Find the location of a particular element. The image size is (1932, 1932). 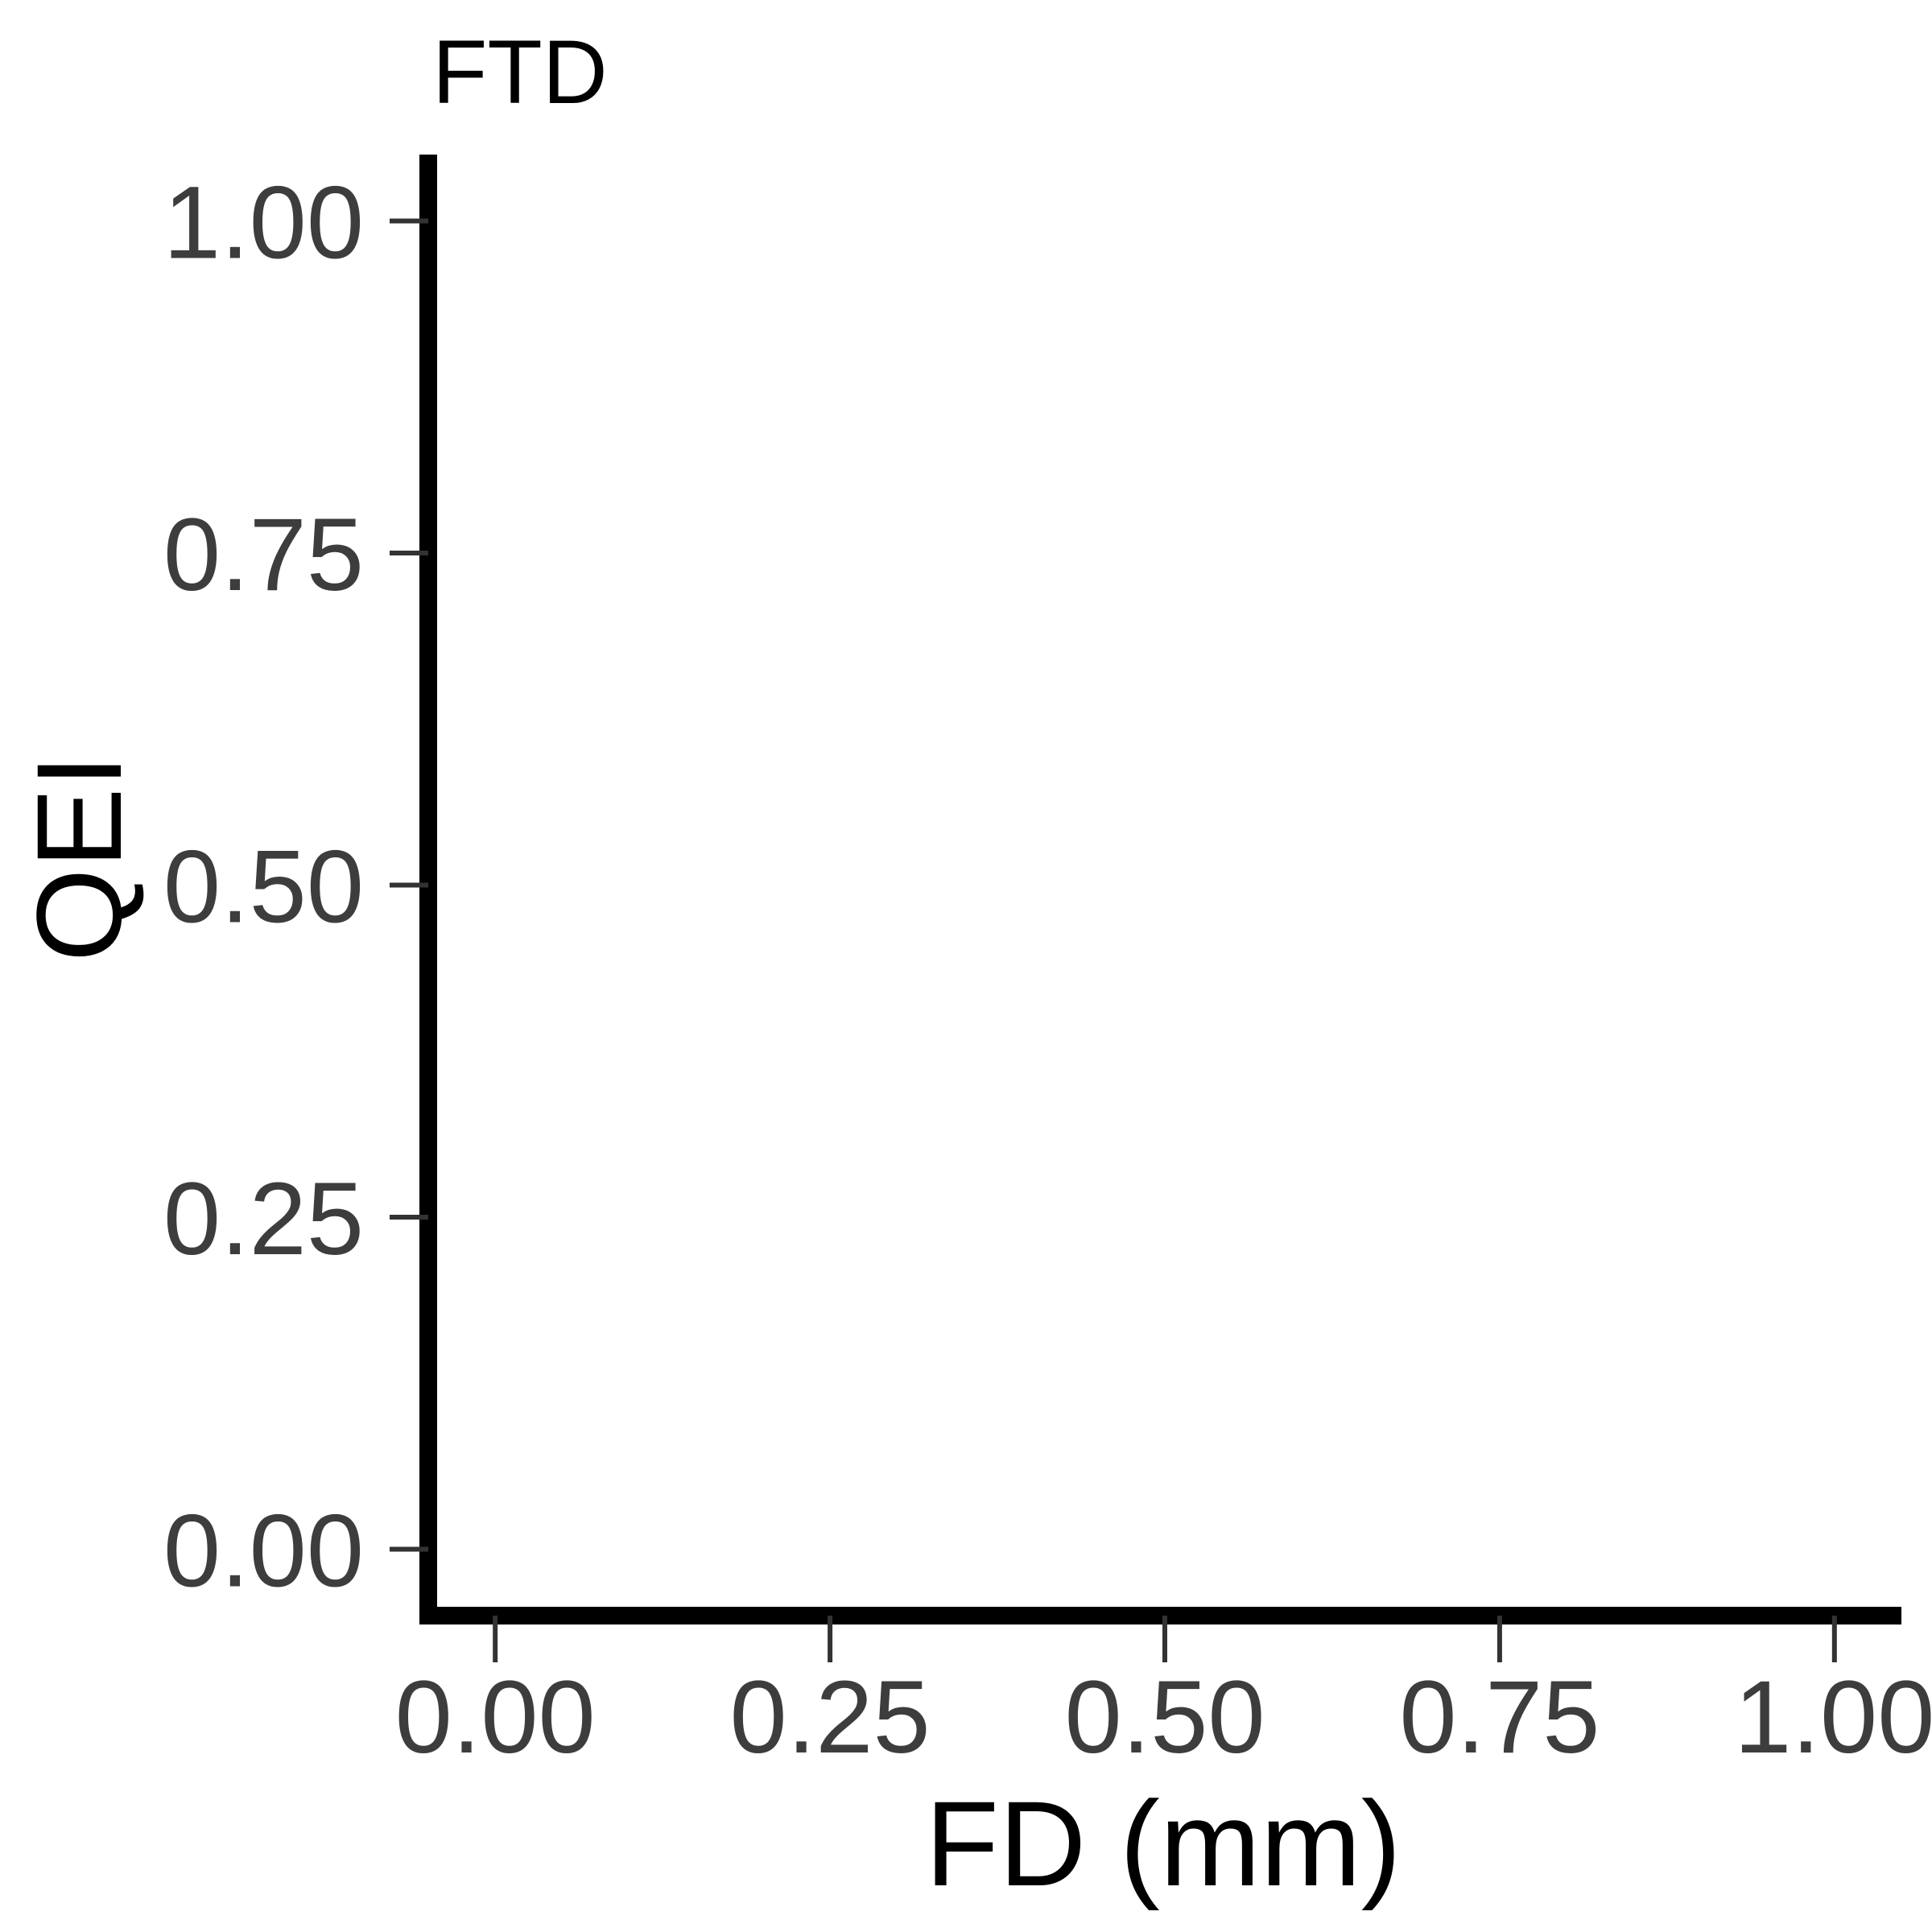

y-tick-label: 0.25 is located at coordinates (263, 1219).